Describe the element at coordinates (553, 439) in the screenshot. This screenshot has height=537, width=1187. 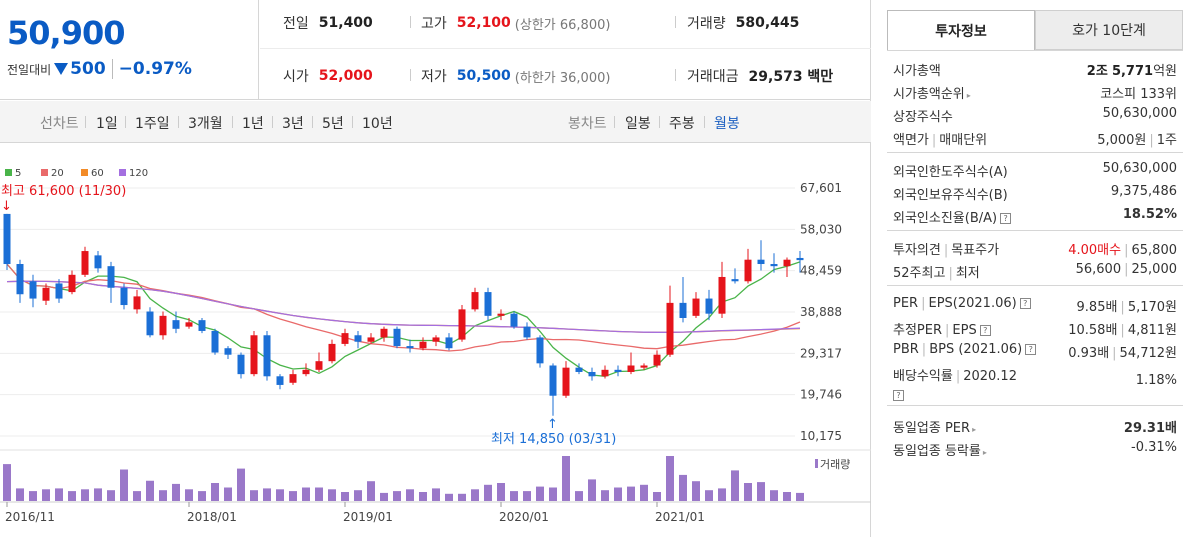
I see `low-annotation: 최저 14,850 (03/31)` at that location.